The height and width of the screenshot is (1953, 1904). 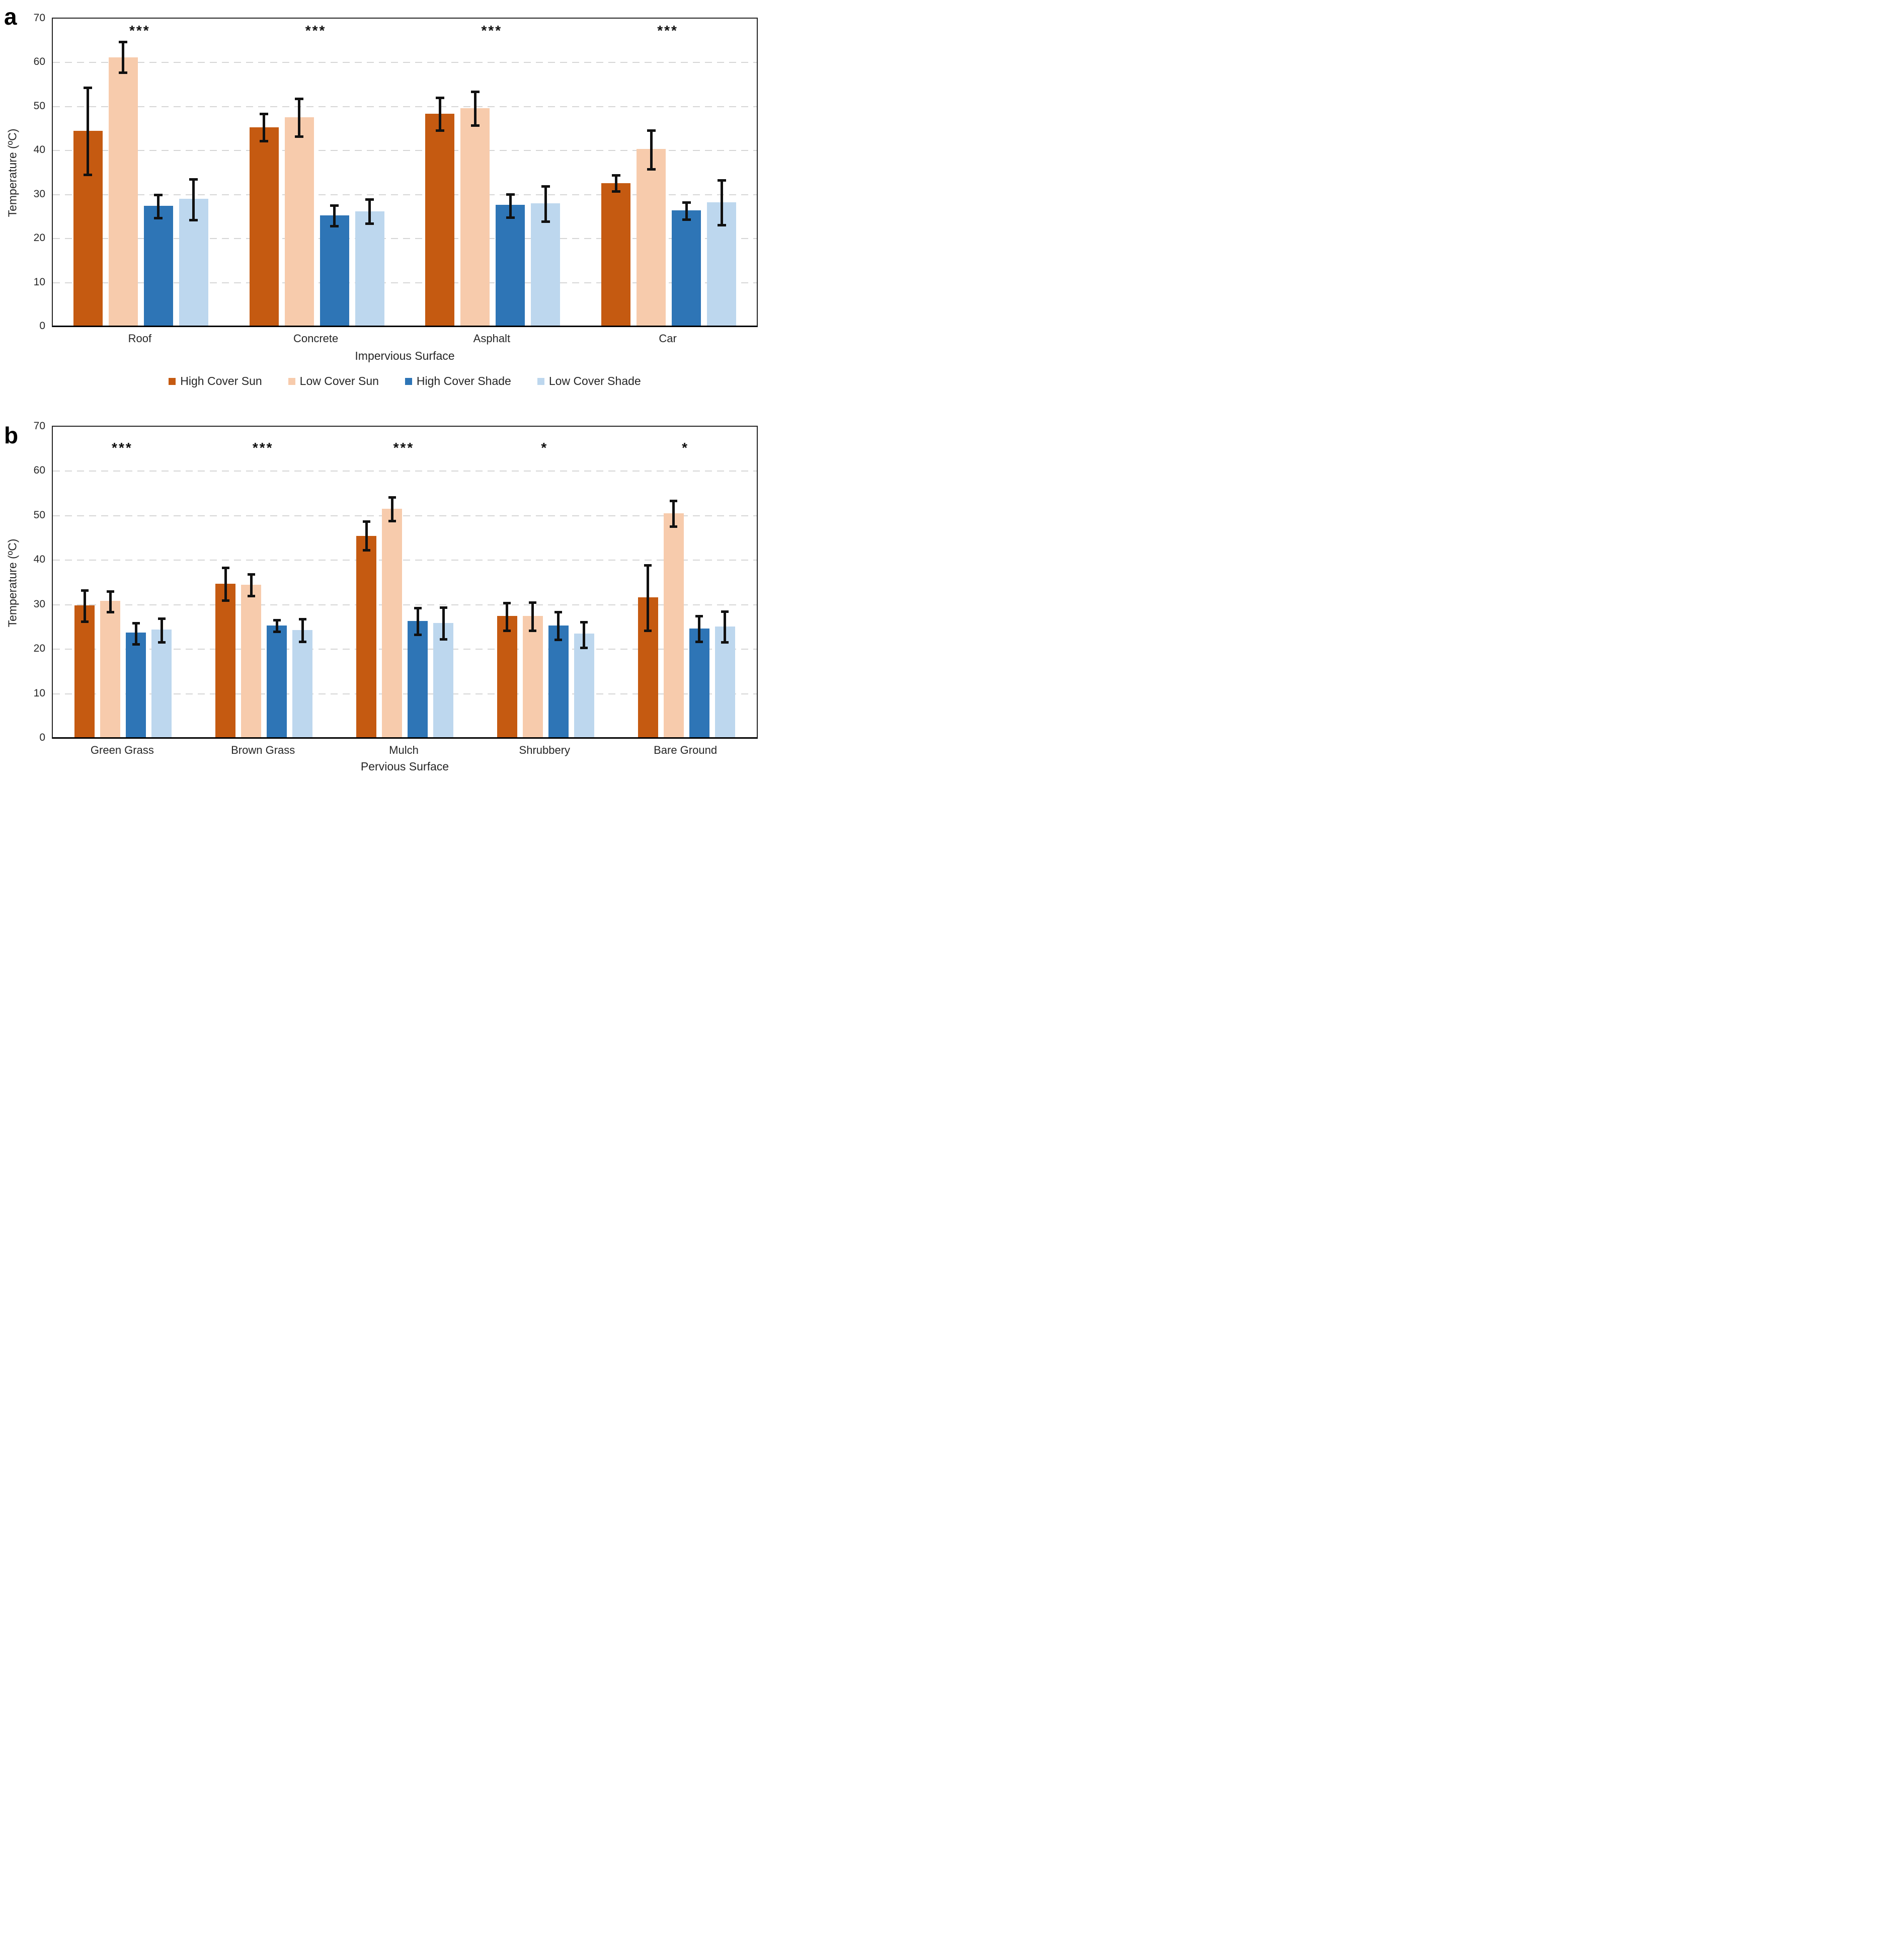 What do you see at coordinates (12, 583) in the screenshot?
I see `panel-b-y-axis-title: Temperature (ºC)` at bounding box center [12, 583].